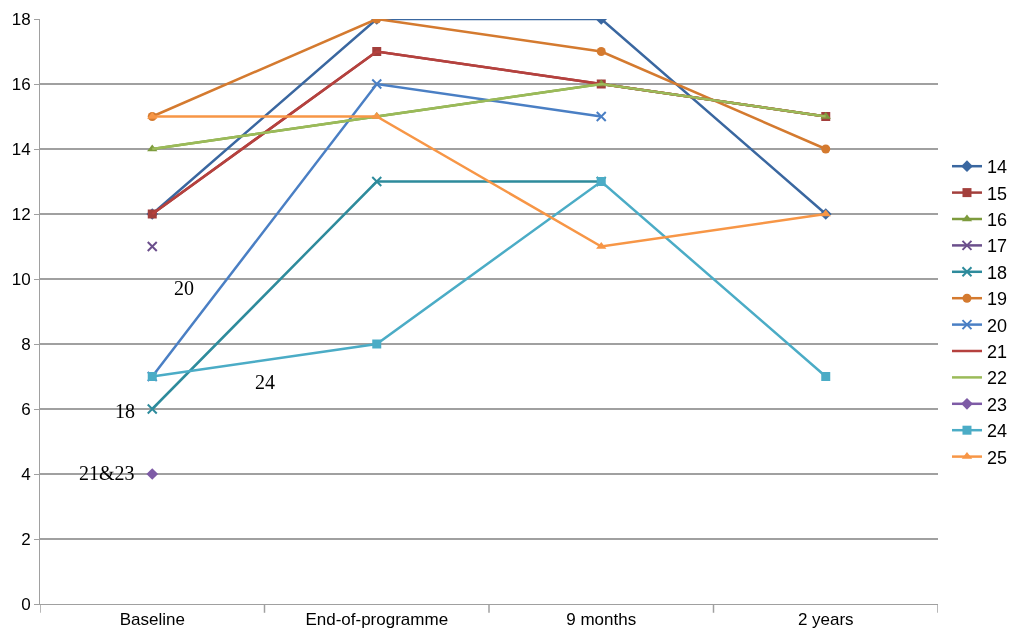 The width and height of the screenshot is (1023, 644). I want to click on annotation: 24, so click(265, 382).